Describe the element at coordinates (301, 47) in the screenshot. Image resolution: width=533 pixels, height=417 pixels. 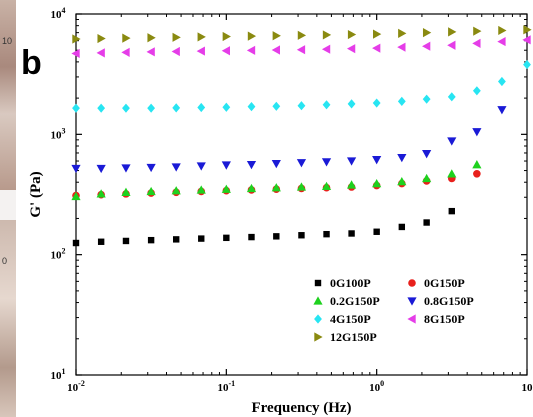
I see `series-8G150P` at that location.